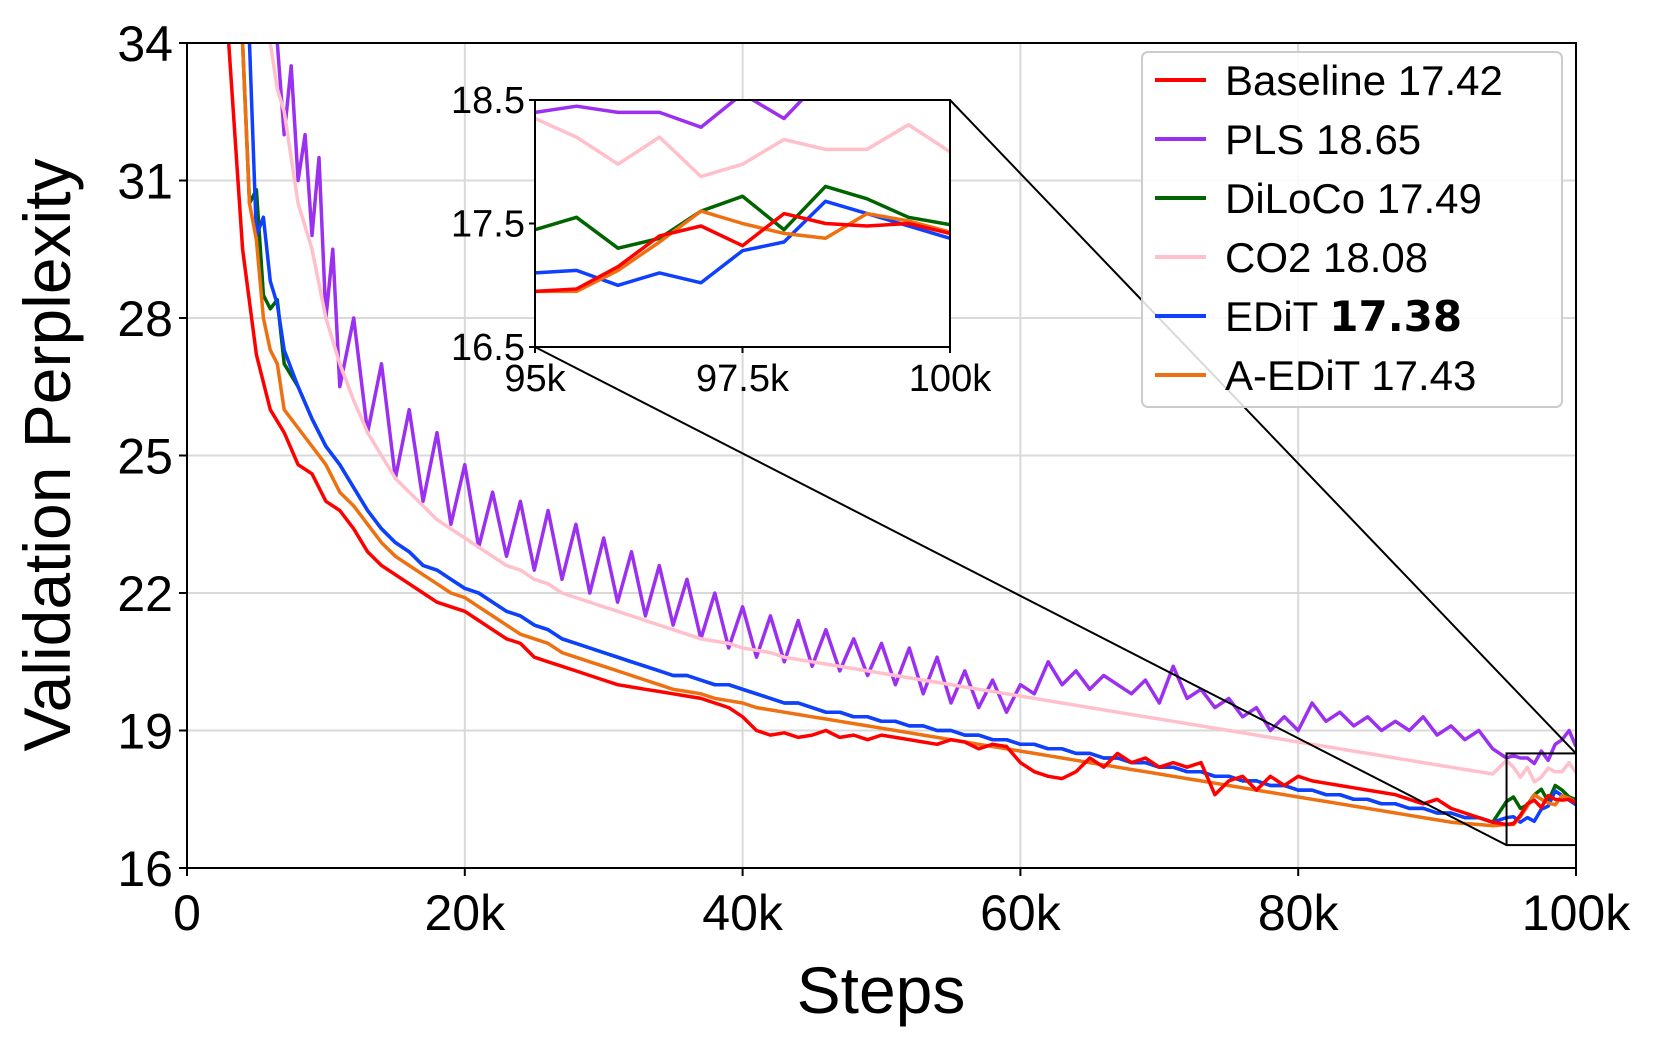  I want to click on y-tick-label: 28, so click(145, 319).